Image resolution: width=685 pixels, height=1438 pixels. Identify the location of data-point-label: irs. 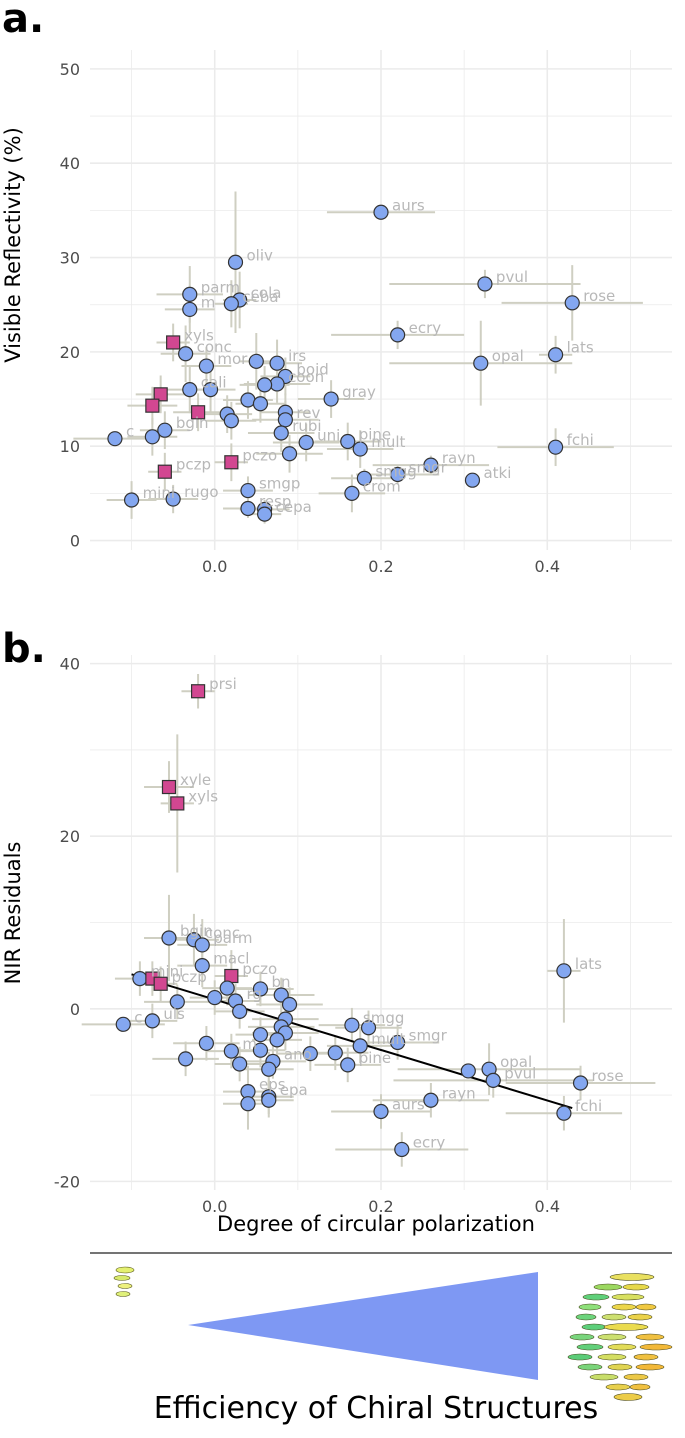
(297, 356).